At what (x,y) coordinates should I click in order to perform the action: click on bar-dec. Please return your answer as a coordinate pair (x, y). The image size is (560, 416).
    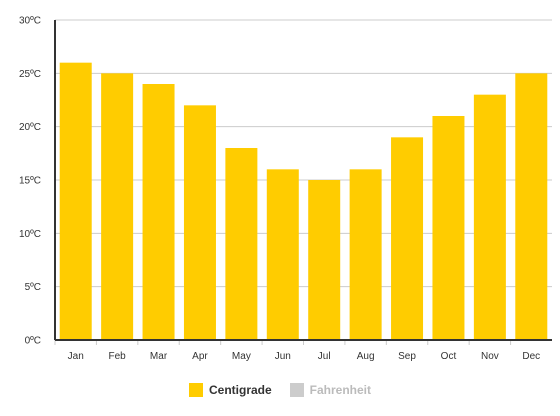
    Looking at the image, I should click on (531, 206).